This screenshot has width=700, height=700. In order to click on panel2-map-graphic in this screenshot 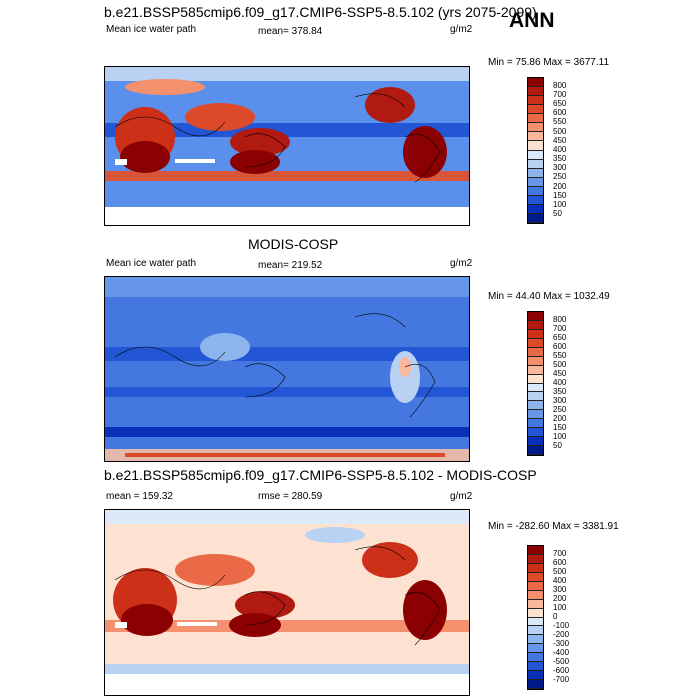, I will do `click(287, 369)`.